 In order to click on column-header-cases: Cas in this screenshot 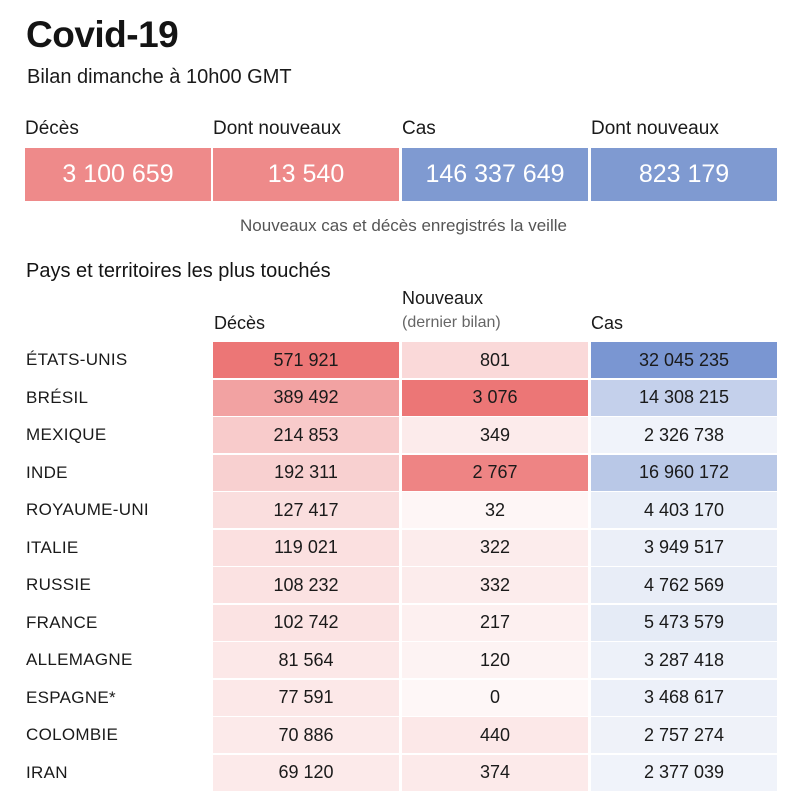, I will do `click(607, 323)`.